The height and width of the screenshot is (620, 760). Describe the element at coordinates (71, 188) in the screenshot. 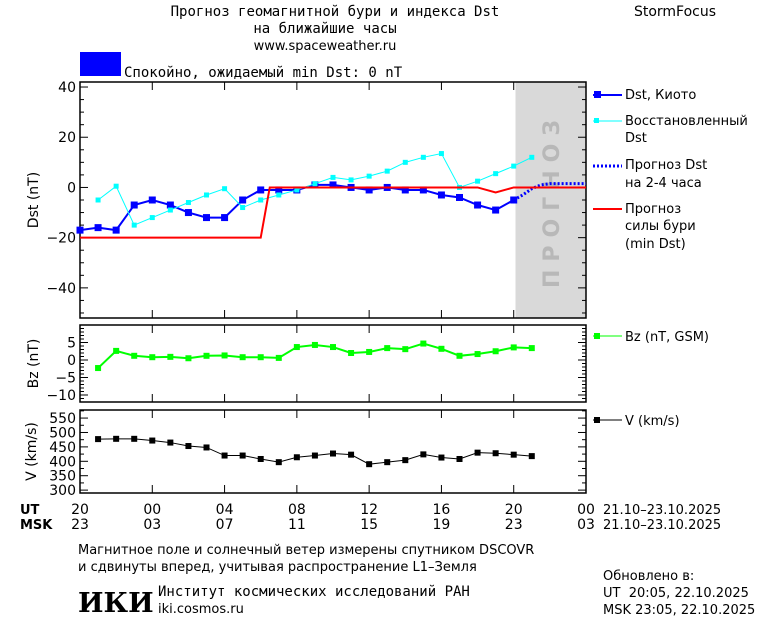

I see `y-tick-label: 0` at that location.